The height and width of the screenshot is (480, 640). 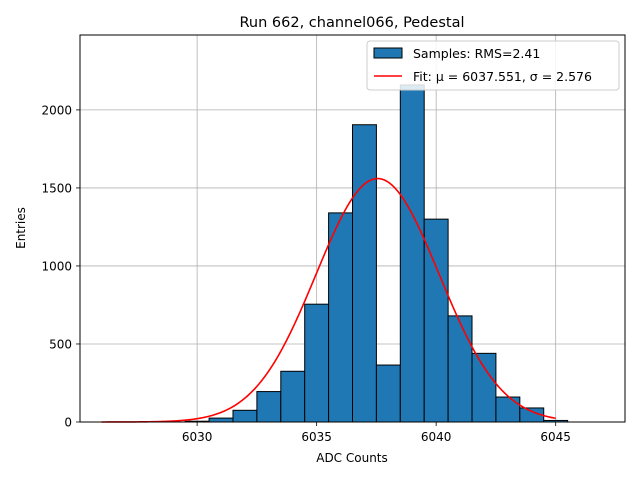 I want to click on legend-label-samples: Samples: RMS=2.41, so click(x=476, y=53).